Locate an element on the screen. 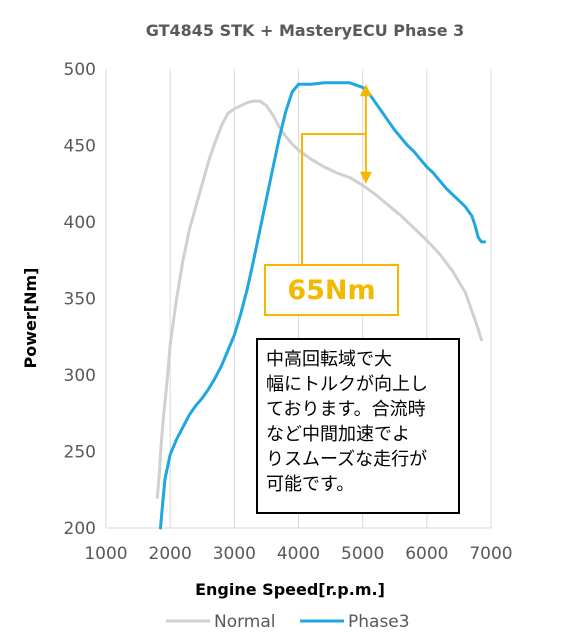 This screenshot has height=640, width=580. x-tick-label-4: 5000 is located at coordinates (362, 554).